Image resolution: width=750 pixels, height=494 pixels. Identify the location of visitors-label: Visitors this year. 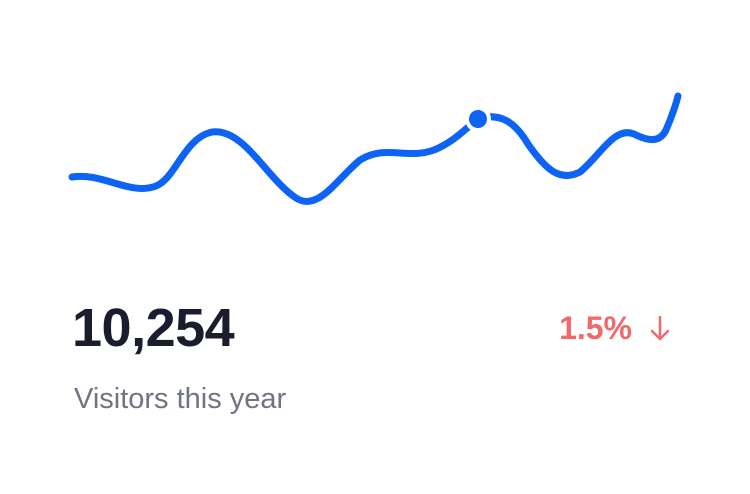
(180, 399).